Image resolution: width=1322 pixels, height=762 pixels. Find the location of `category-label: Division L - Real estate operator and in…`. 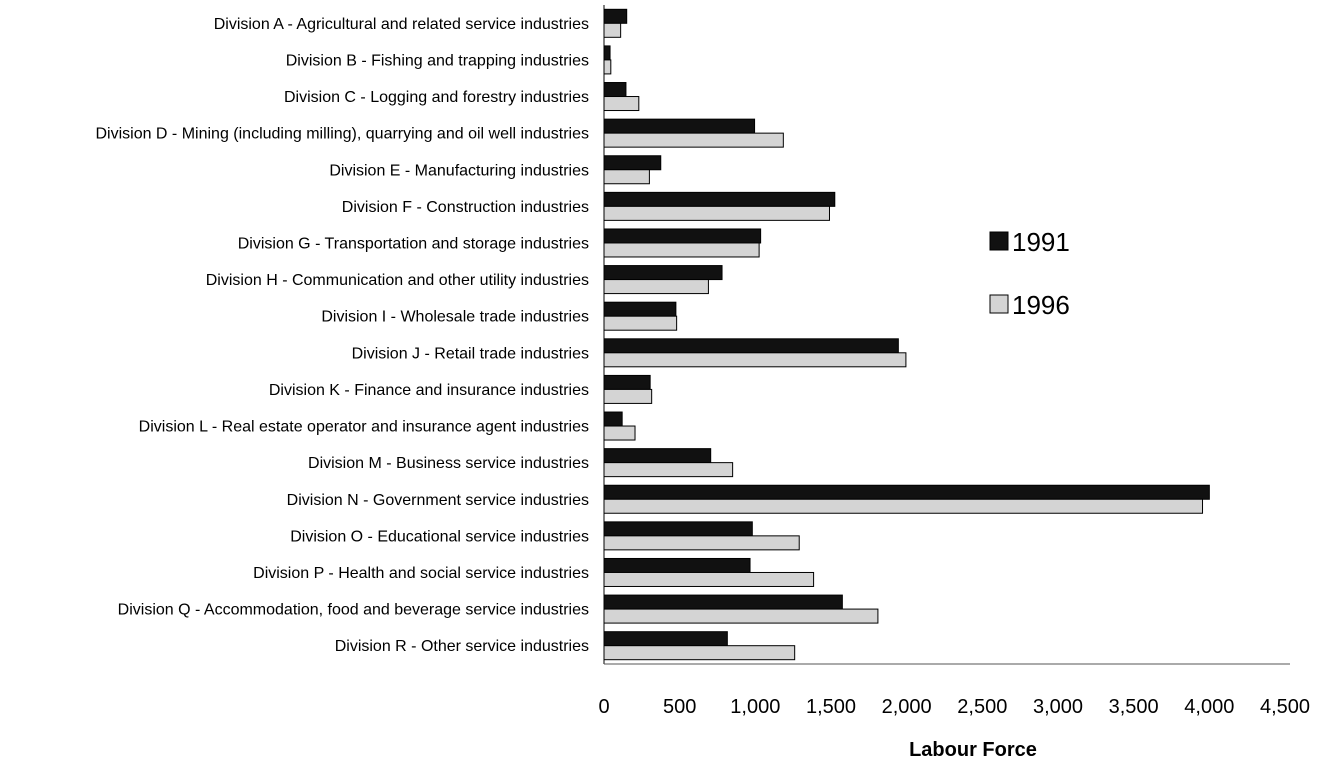

category-label: Division L - Real estate operator and in… is located at coordinates (364, 427).